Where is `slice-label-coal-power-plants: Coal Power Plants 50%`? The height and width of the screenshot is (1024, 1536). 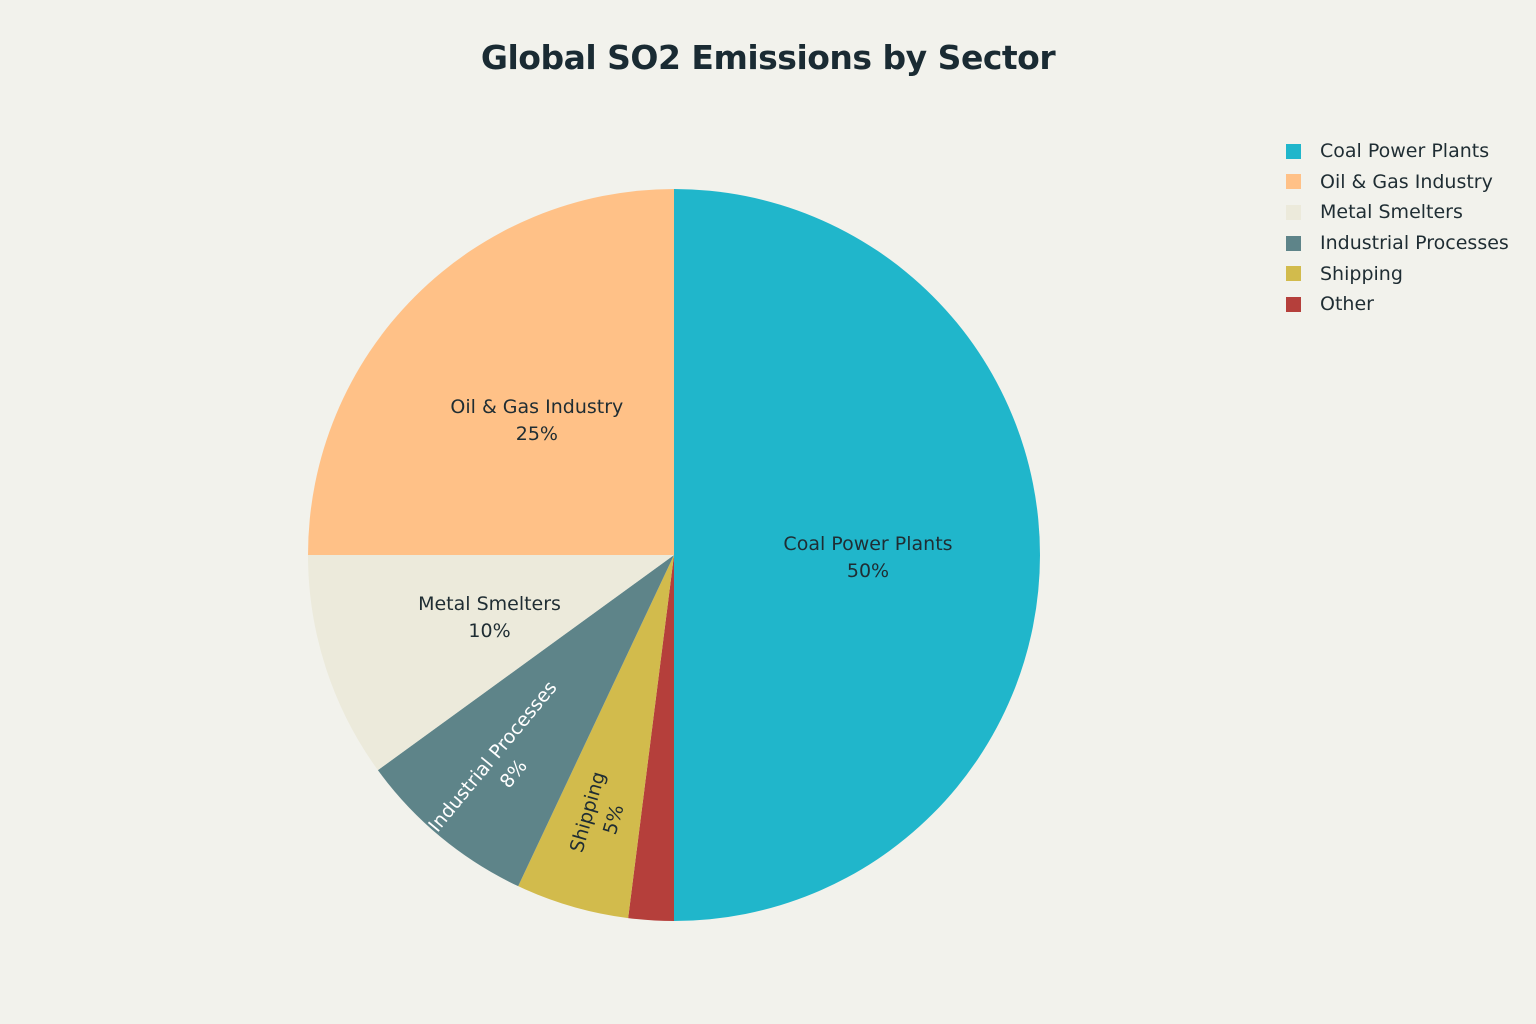 slice-label-coal-power-plants: Coal Power Plants 50% is located at coordinates (867, 557).